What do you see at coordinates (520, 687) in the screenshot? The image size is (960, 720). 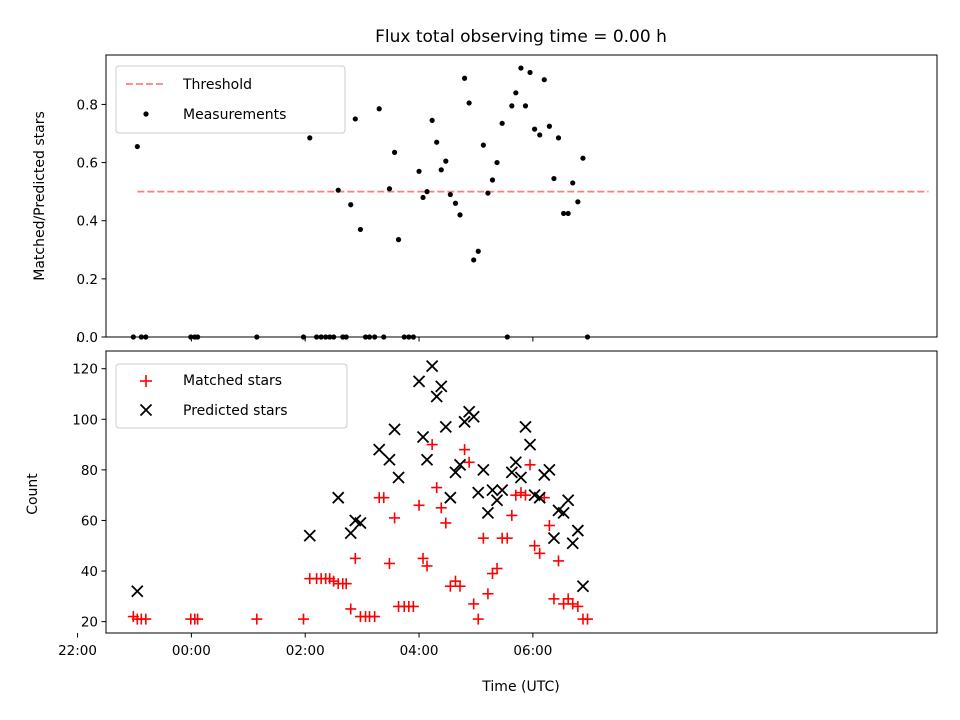 I see `x-axis-label: Time (UTC)` at bounding box center [520, 687].